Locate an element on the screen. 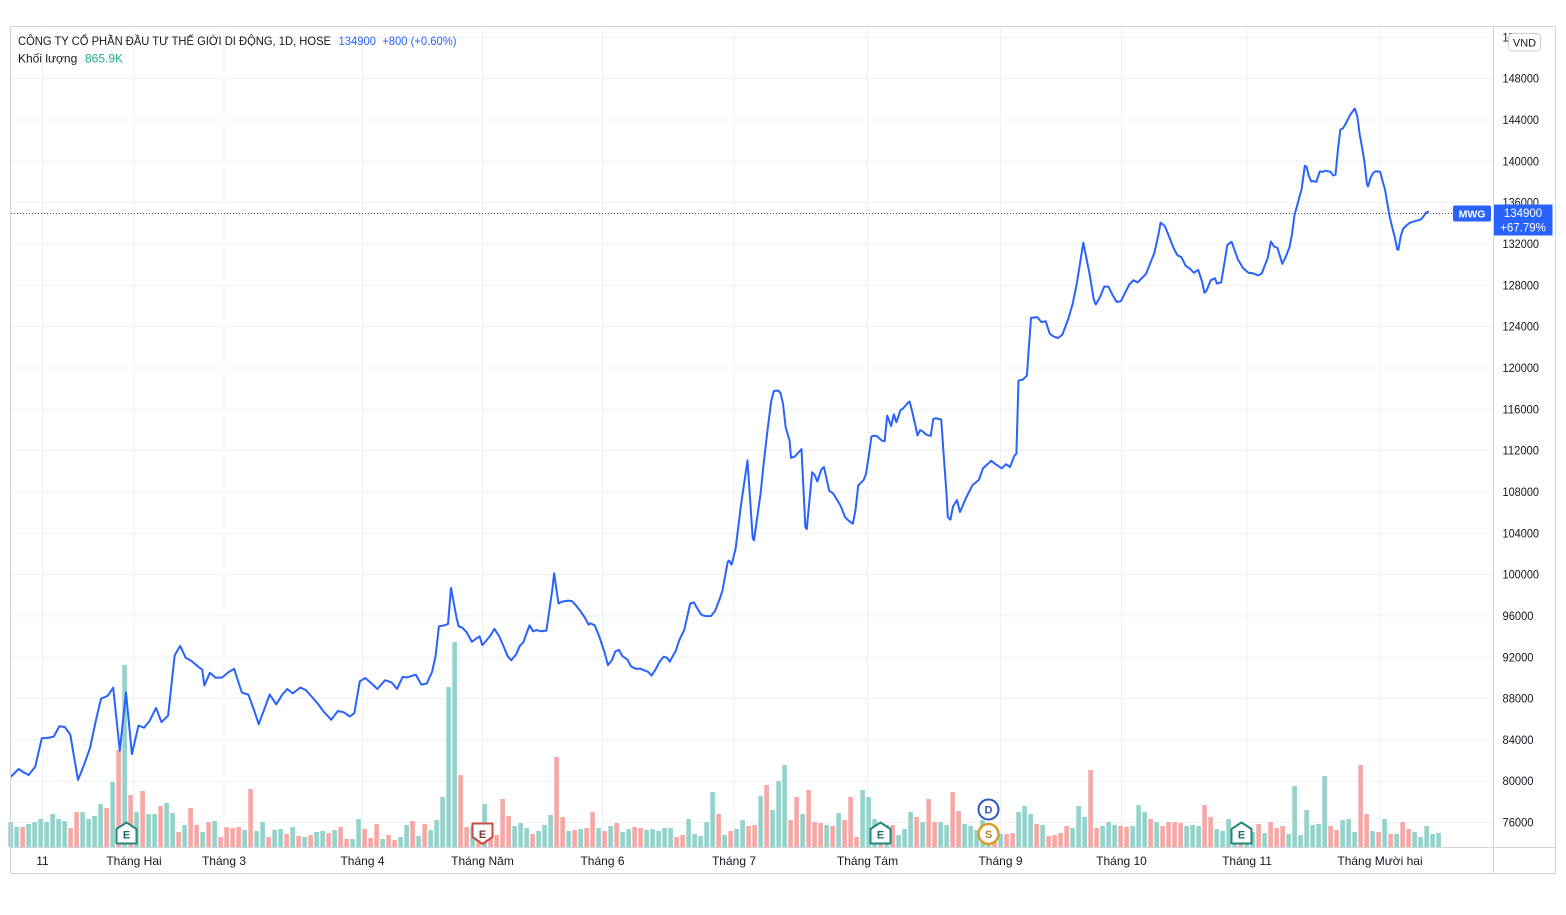 This screenshot has height=915, width=1566. svg-text: 112000 is located at coordinates (1521, 452).